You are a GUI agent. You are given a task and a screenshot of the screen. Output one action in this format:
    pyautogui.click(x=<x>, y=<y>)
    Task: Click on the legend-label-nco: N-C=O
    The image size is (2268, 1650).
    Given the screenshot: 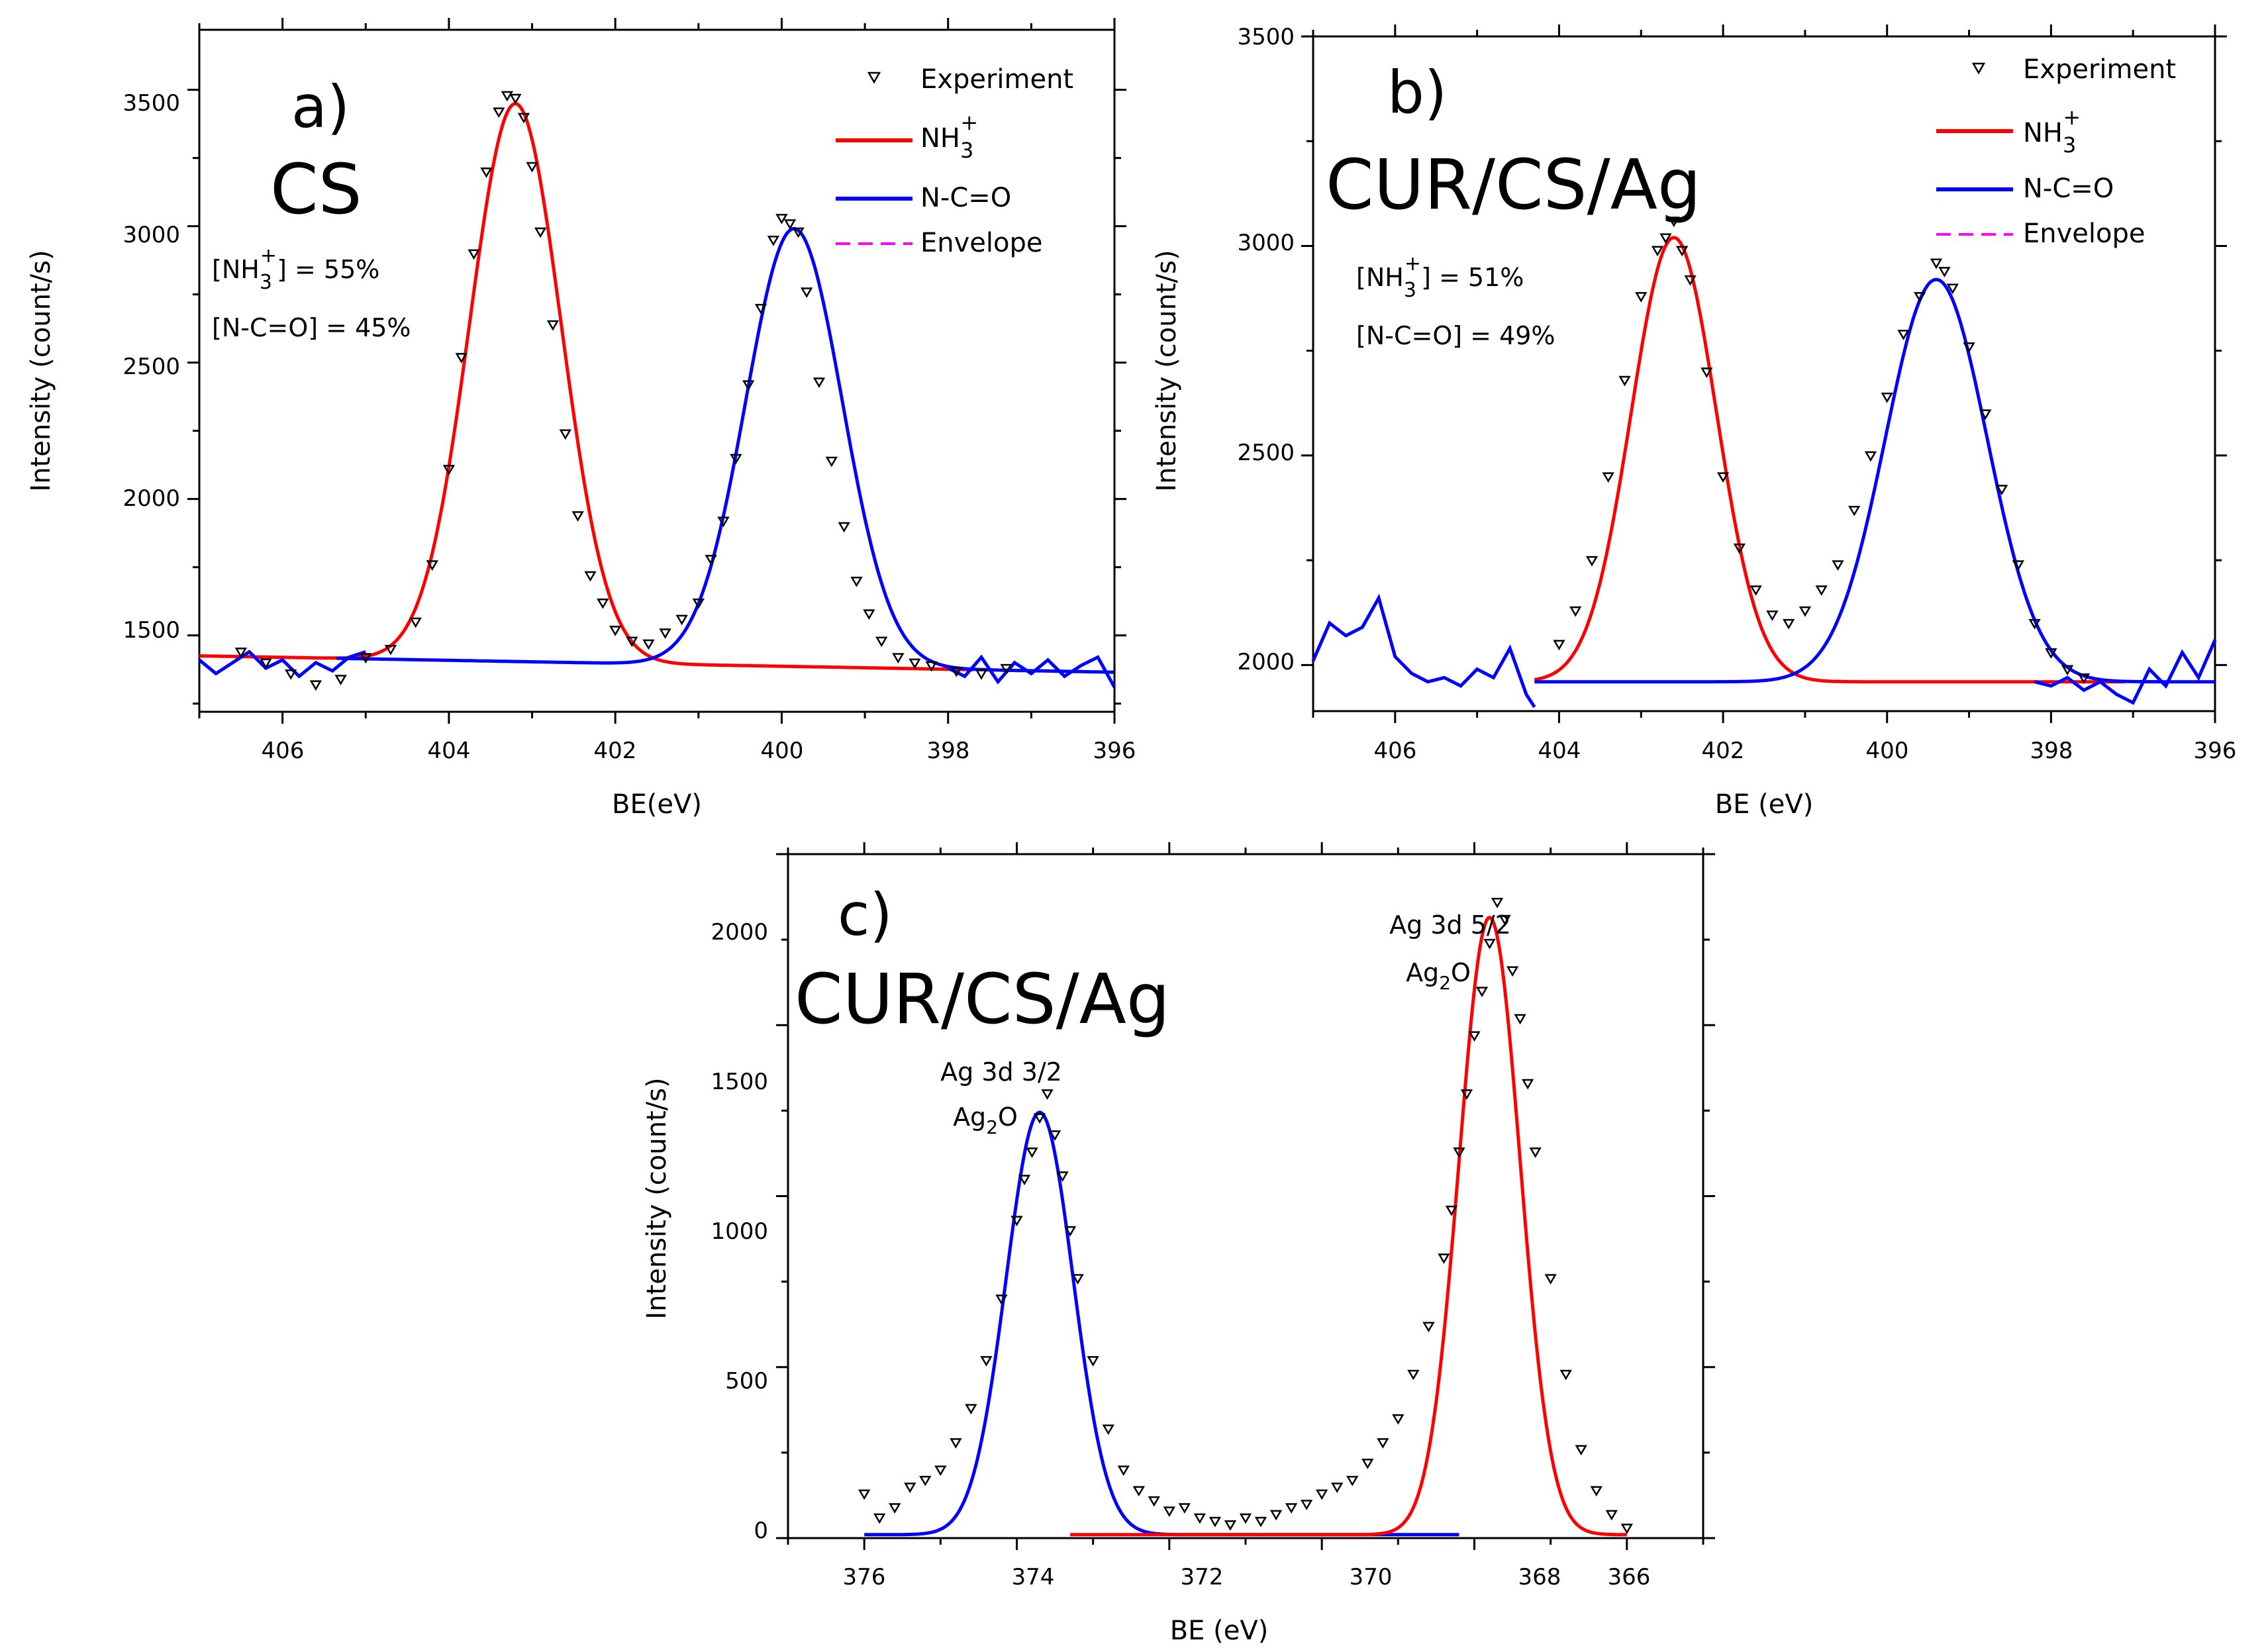 What is the action you would take?
    pyautogui.click(x=966, y=198)
    